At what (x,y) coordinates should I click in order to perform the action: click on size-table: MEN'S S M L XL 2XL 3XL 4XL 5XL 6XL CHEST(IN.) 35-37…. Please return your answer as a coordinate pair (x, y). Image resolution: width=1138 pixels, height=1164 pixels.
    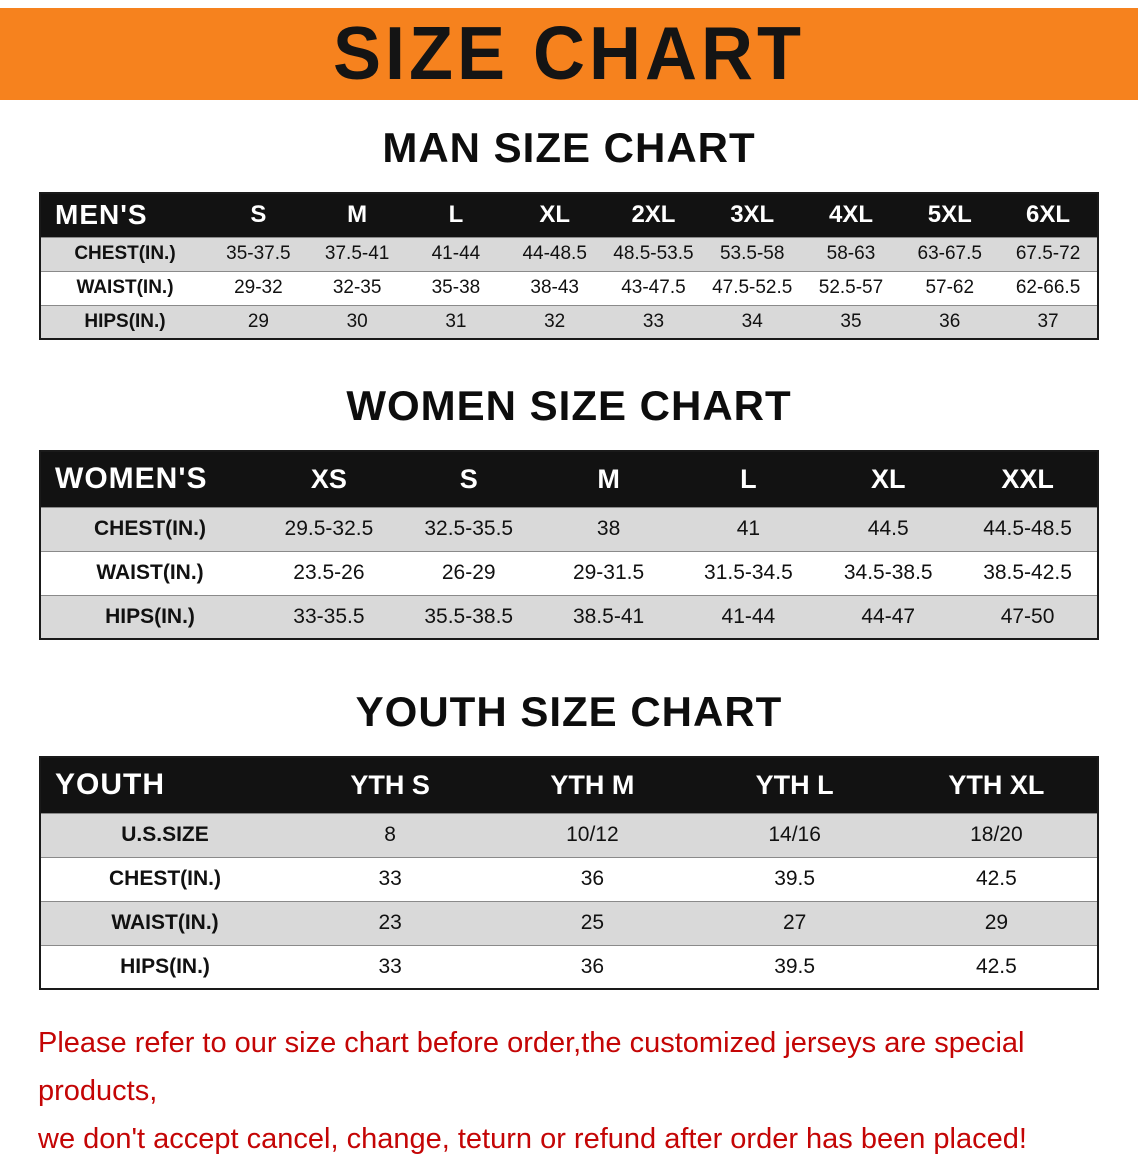
    Looking at the image, I should click on (569, 266).